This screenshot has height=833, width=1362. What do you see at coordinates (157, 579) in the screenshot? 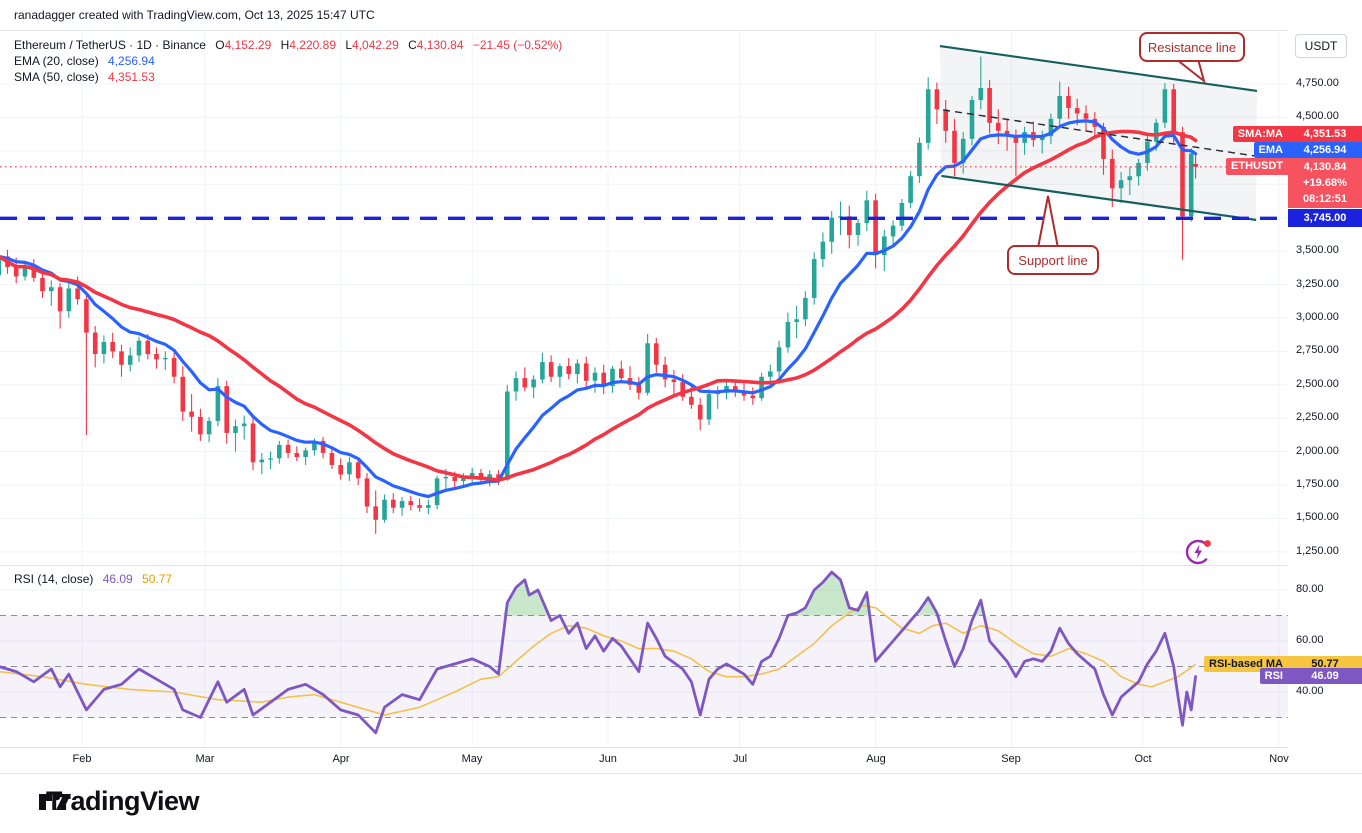
I see `rsi-ma-legend-value: 50.77` at bounding box center [157, 579].